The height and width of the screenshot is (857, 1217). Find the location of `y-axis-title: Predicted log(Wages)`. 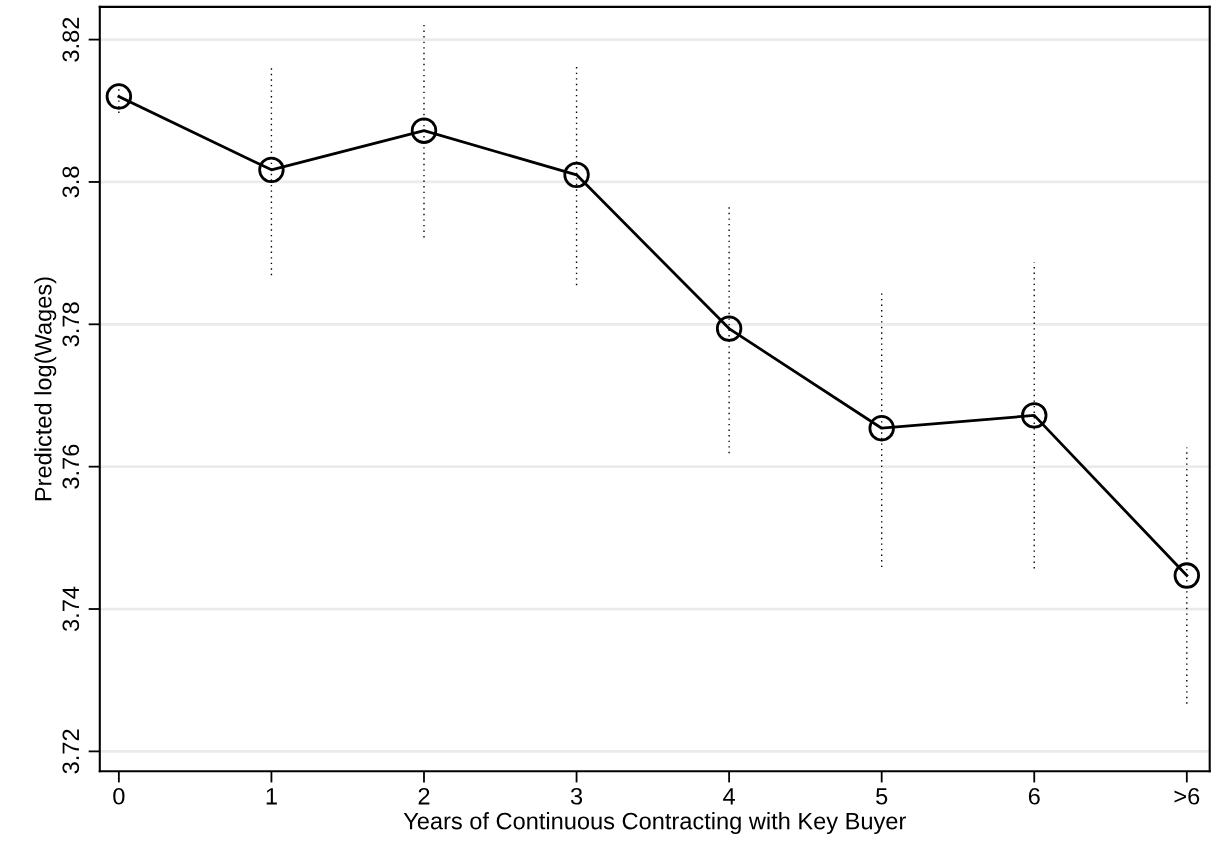

y-axis-title: Predicted log(Wages) is located at coordinates (45, 389).